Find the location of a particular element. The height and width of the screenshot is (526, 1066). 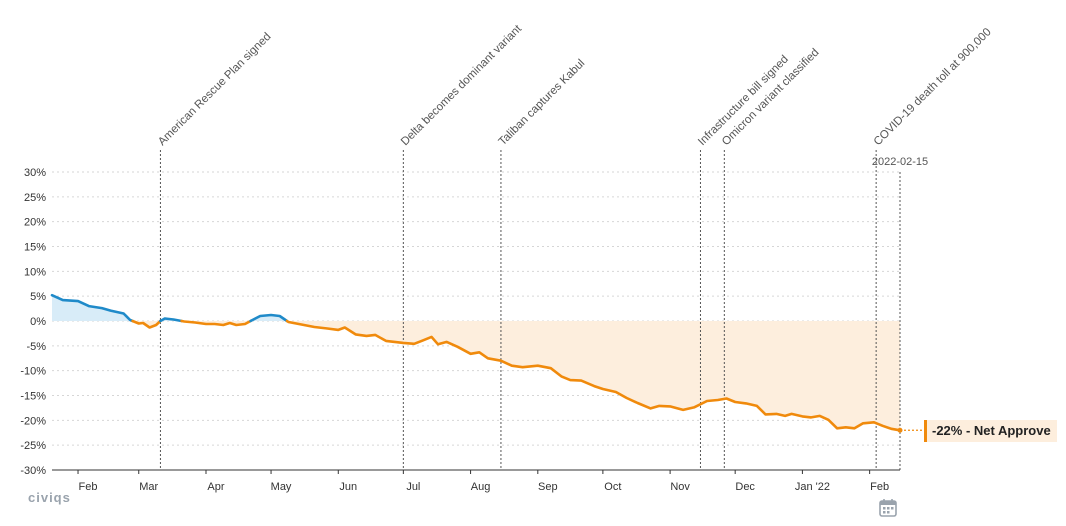

event-label: COVID-19 death toll at 900,000 is located at coordinates (933, 87).